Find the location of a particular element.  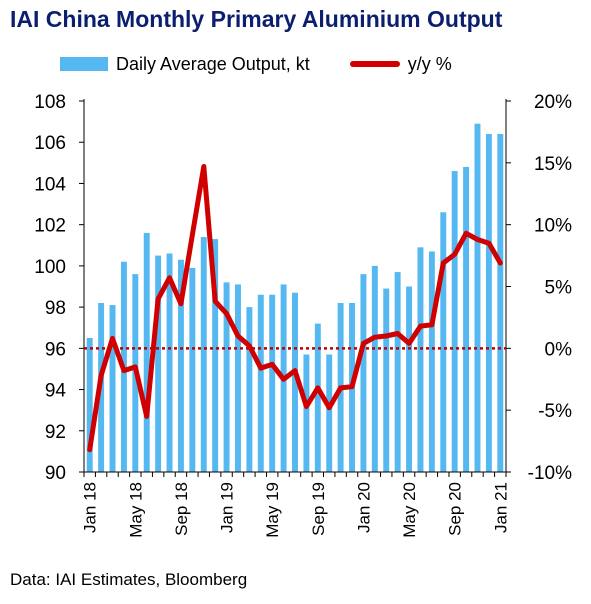

x-tick-label: Jan 21 is located at coordinates (500, 507).